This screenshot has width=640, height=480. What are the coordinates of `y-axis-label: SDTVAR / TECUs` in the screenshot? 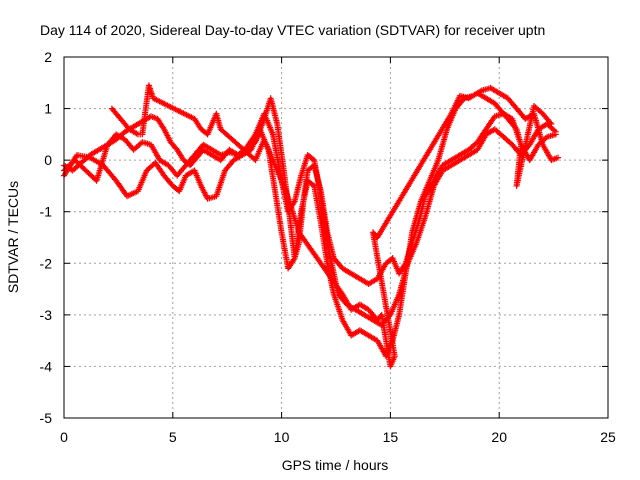 It's located at (13, 237).